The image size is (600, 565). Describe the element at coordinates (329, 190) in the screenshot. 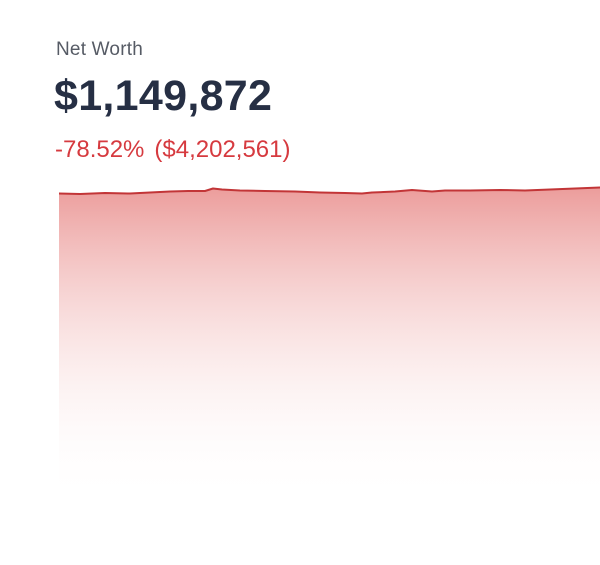

I see `chart-line` at that location.